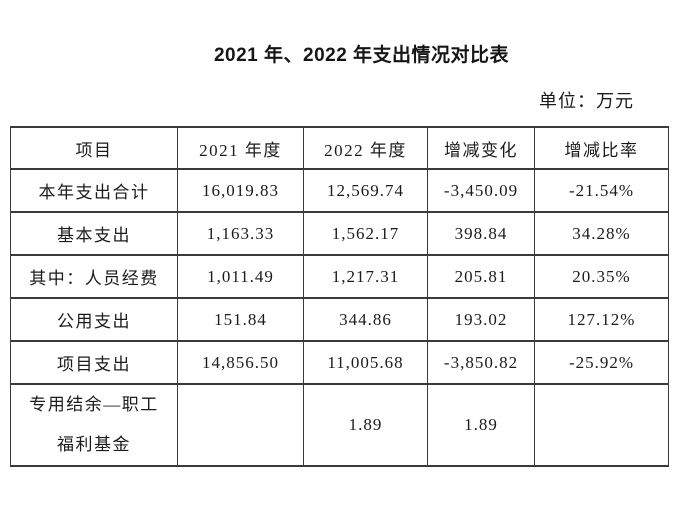 The height and width of the screenshot is (528, 677). I want to click on column-header-2021: 2021 年度, so click(240, 148).